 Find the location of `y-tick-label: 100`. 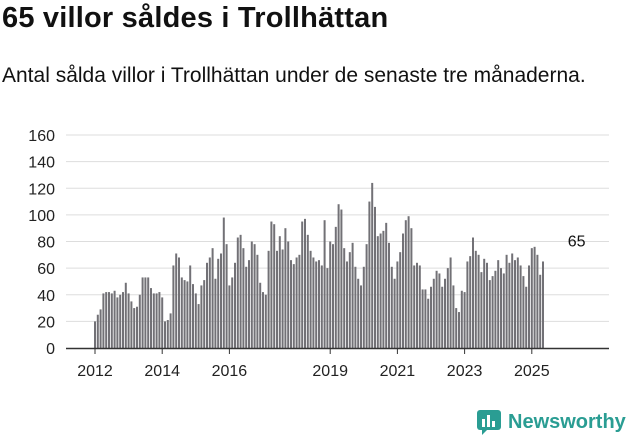

y-tick-label: 100 is located at coordinates (41, 216).